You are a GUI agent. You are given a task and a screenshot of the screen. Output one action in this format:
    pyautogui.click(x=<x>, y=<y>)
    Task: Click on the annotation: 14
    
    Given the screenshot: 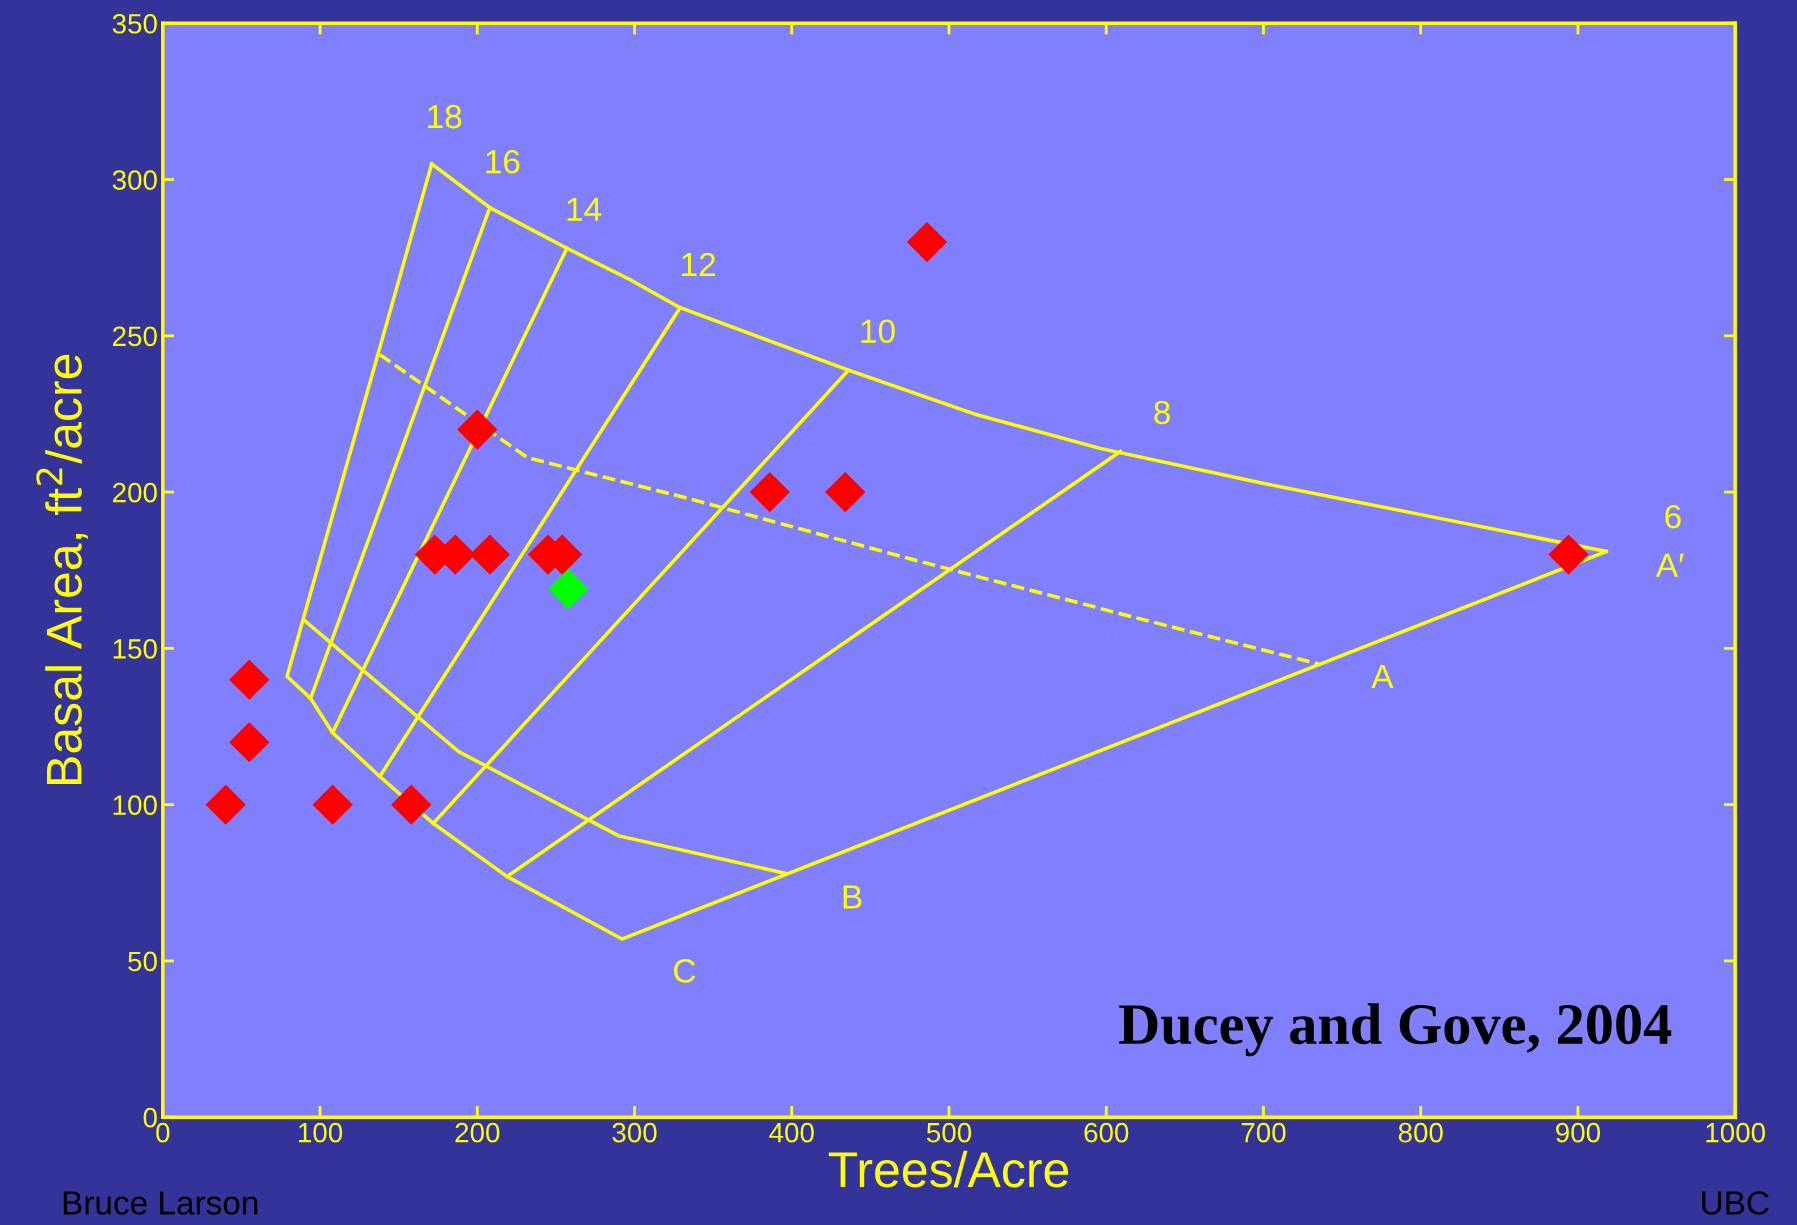 What is the action you would take?
    pyautogui.click(x=584, y=209)
    